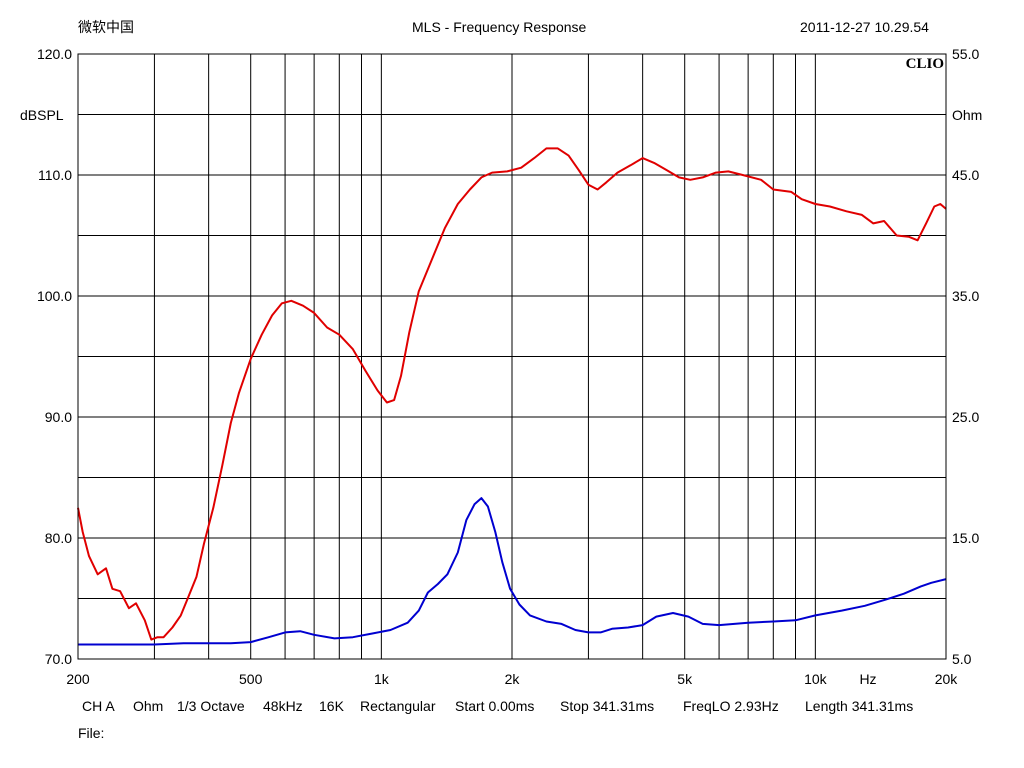  Describe the element at coordinates (211, 706) in the screenshot. I see `footer-info-item: 1/3 Octave` at that location.